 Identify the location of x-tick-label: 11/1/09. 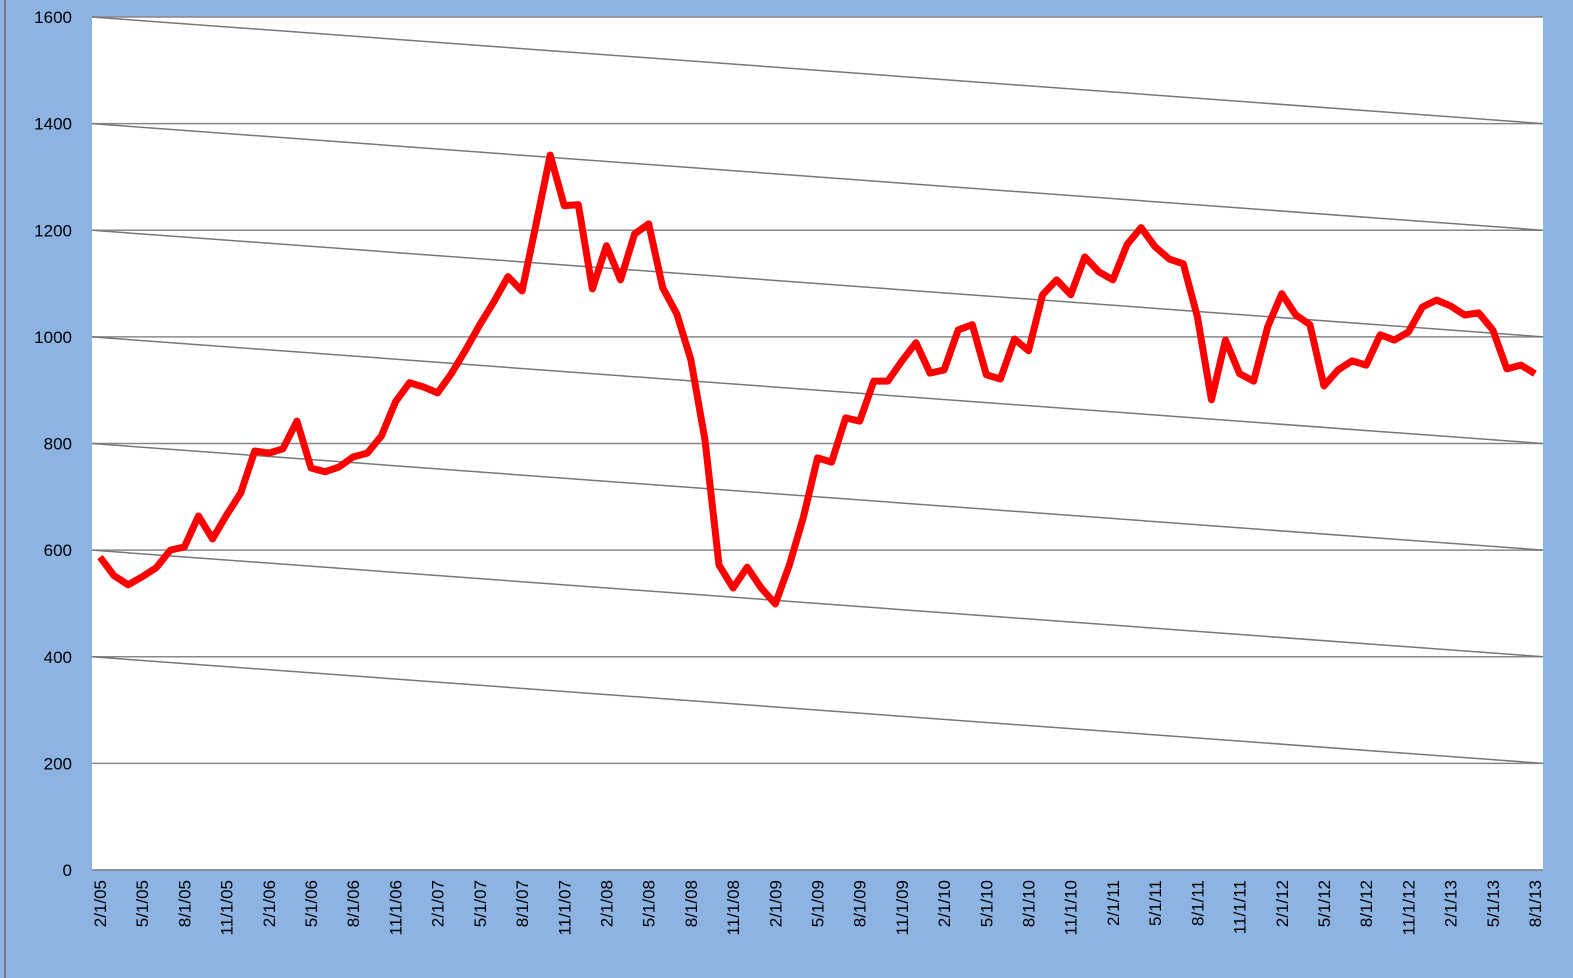
(902, 907).